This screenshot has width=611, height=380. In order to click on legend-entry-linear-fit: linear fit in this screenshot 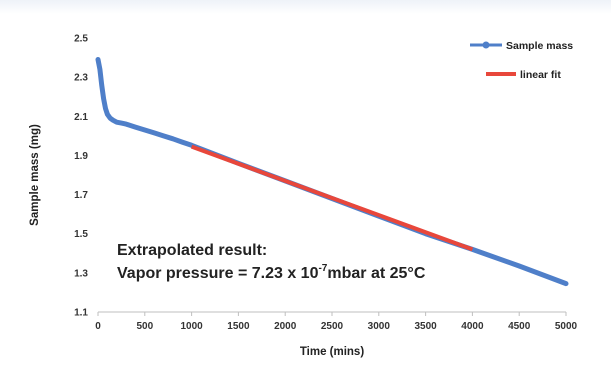, I will do `click(523, 75)`.